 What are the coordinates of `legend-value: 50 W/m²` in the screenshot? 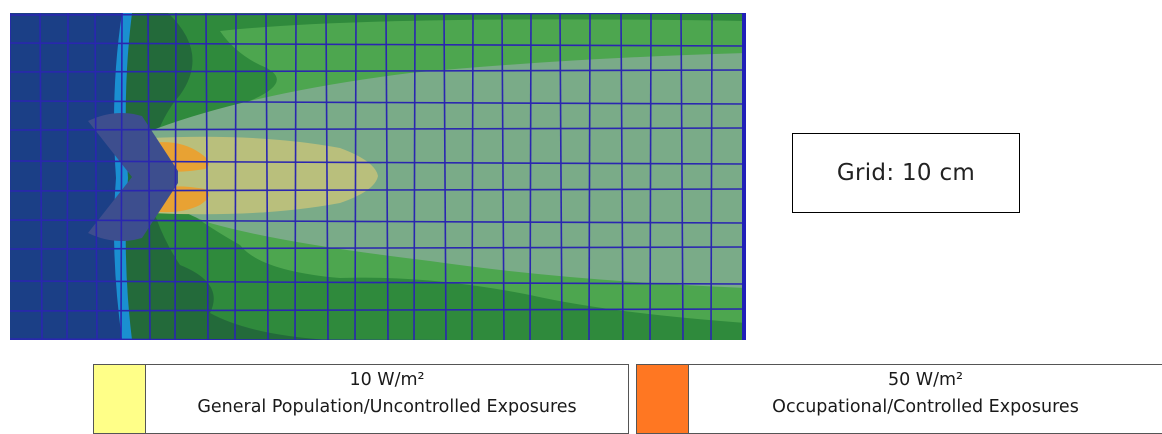 It's located at (925, 380).